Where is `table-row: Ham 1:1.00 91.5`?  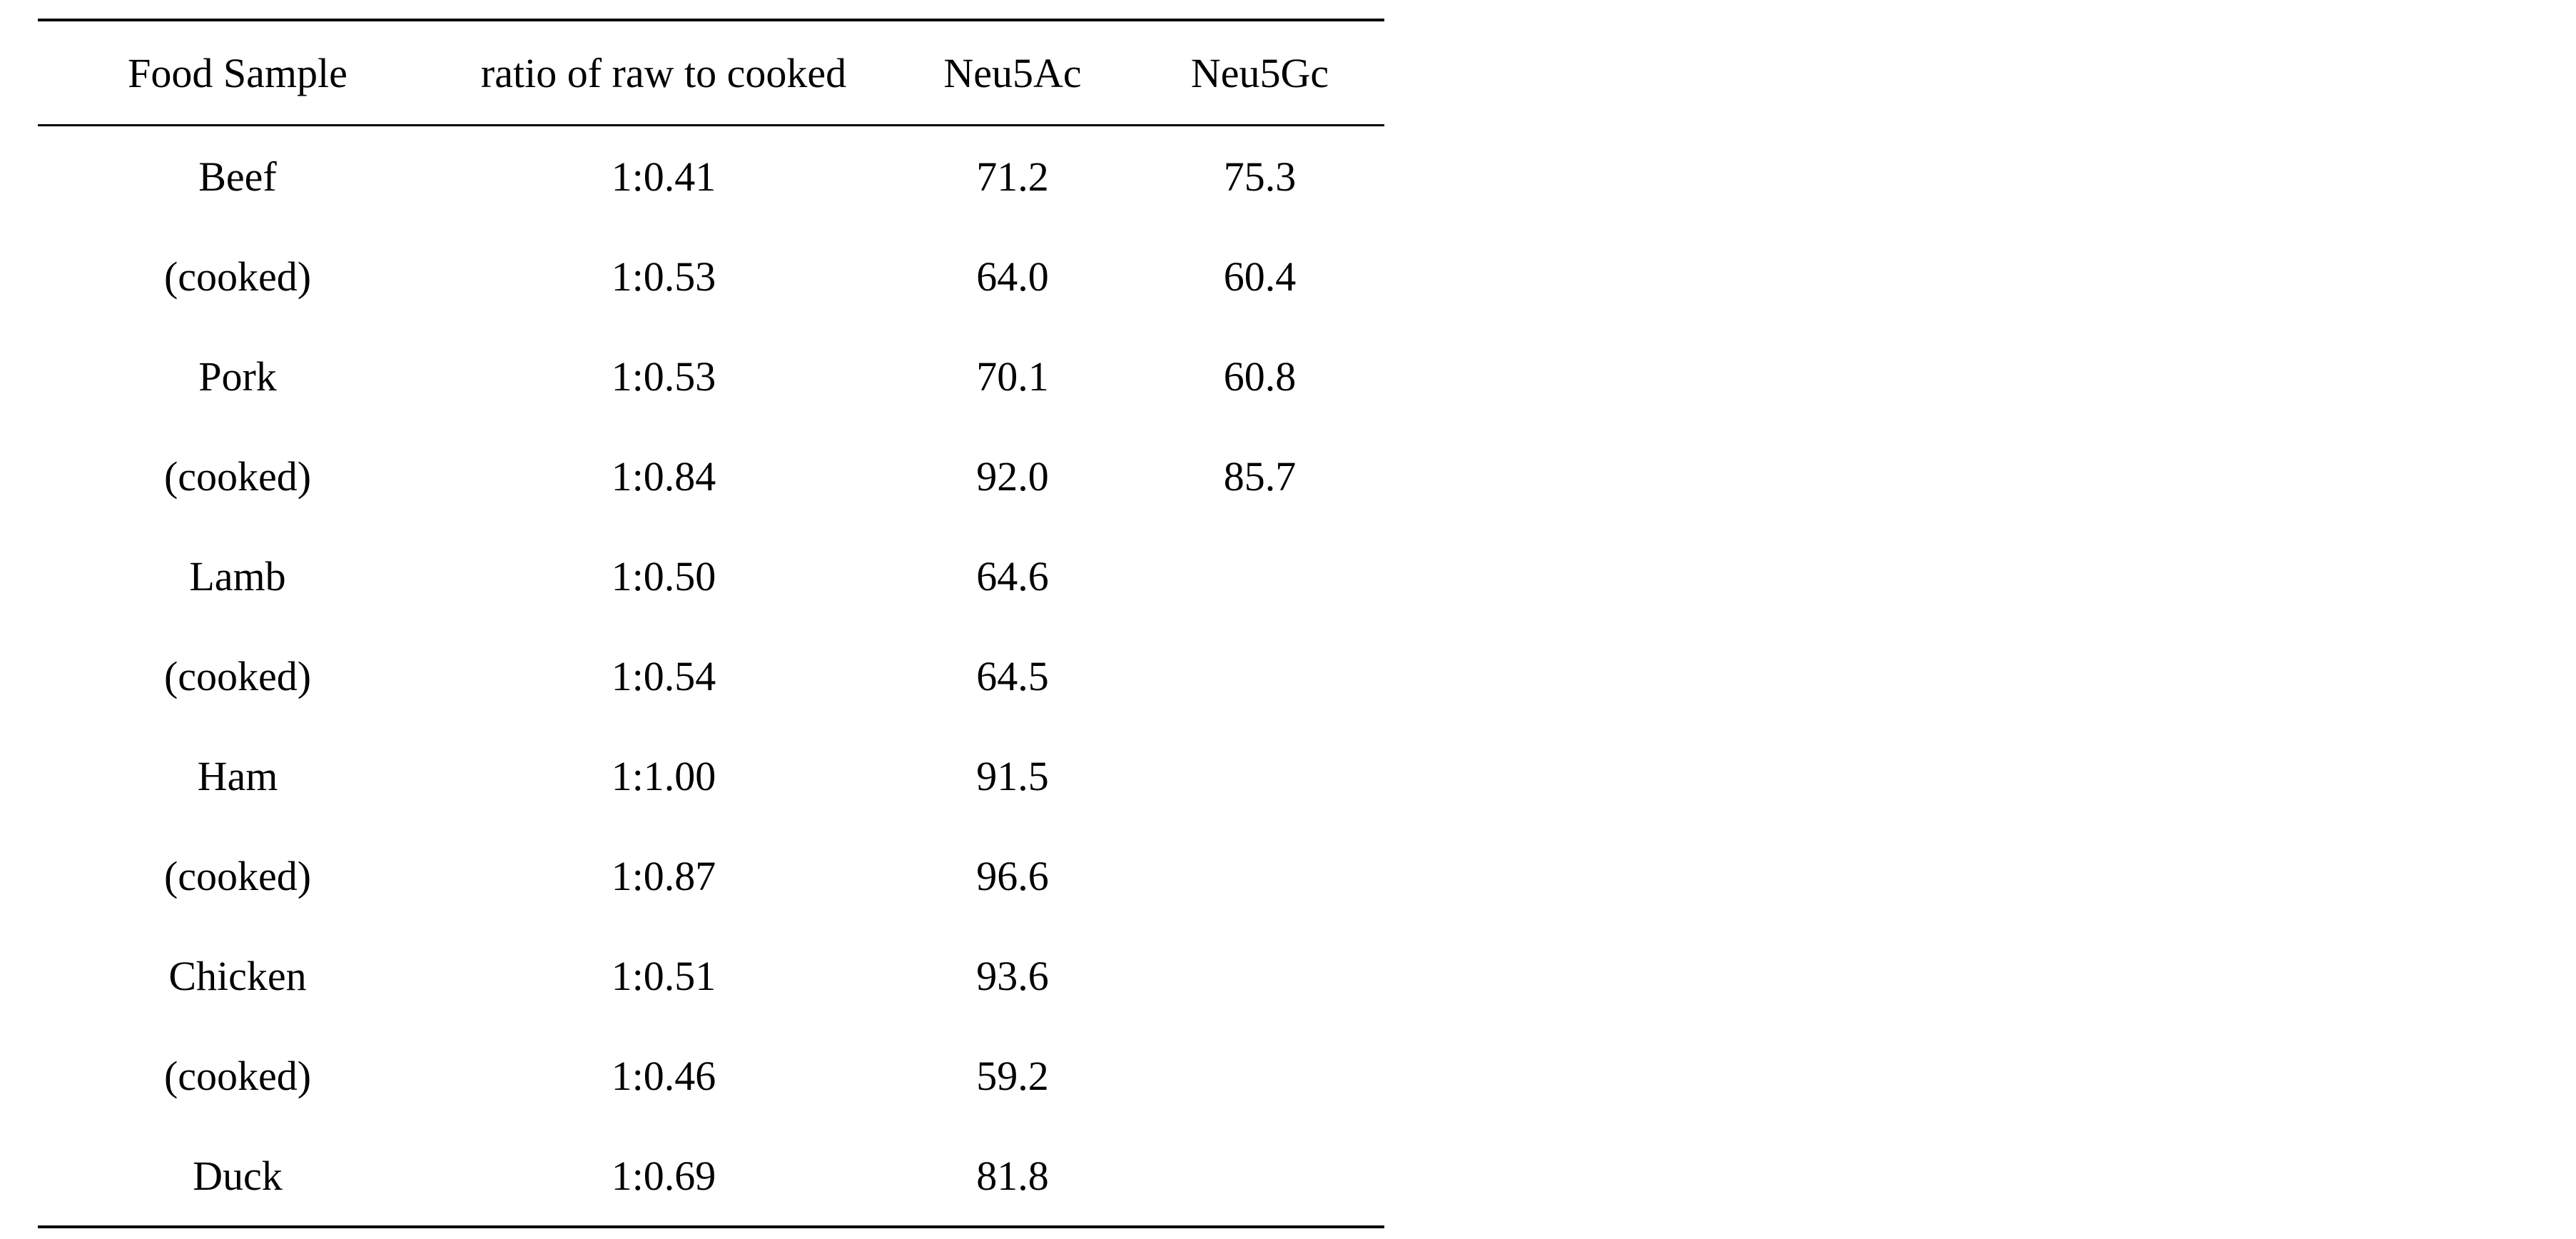 table-row: Ham 1:1.00 91.5 is located at coordinates (711, 776).